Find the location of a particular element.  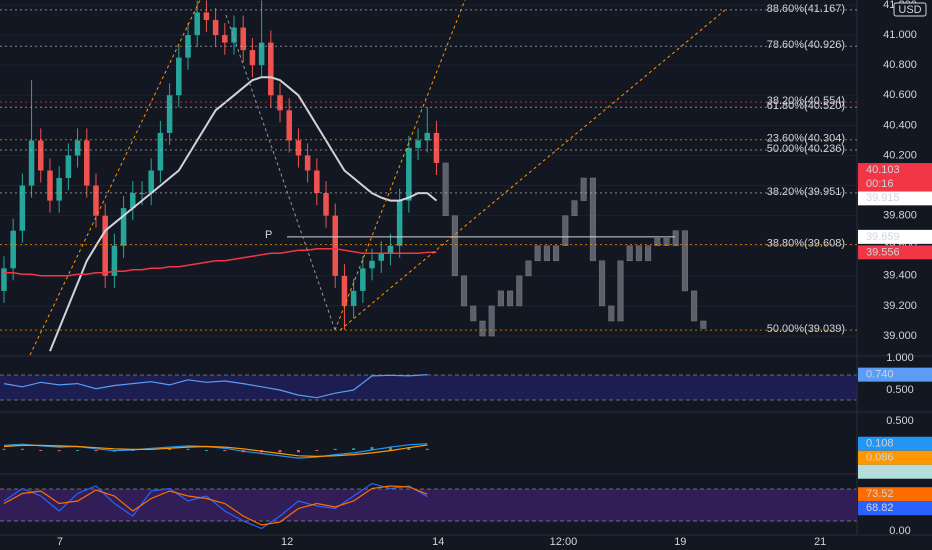

countdown-tag is located at coordinates (895, 184).